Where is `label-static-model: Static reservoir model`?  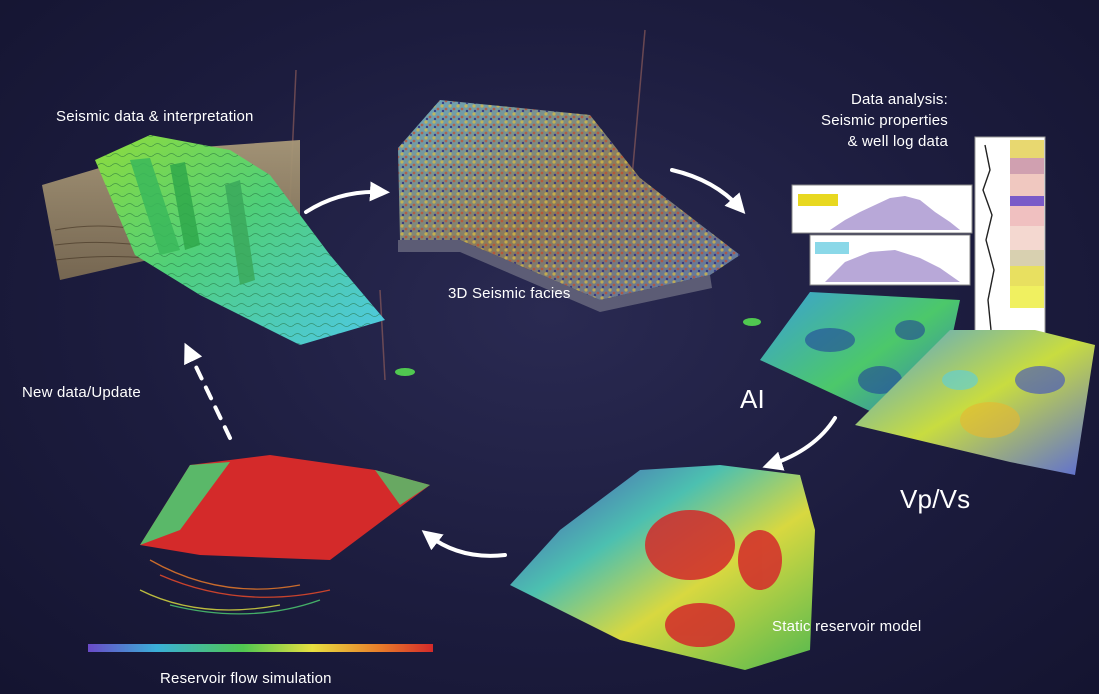
label-static-model: Static reservoir model is located at coordinates (847, 626).